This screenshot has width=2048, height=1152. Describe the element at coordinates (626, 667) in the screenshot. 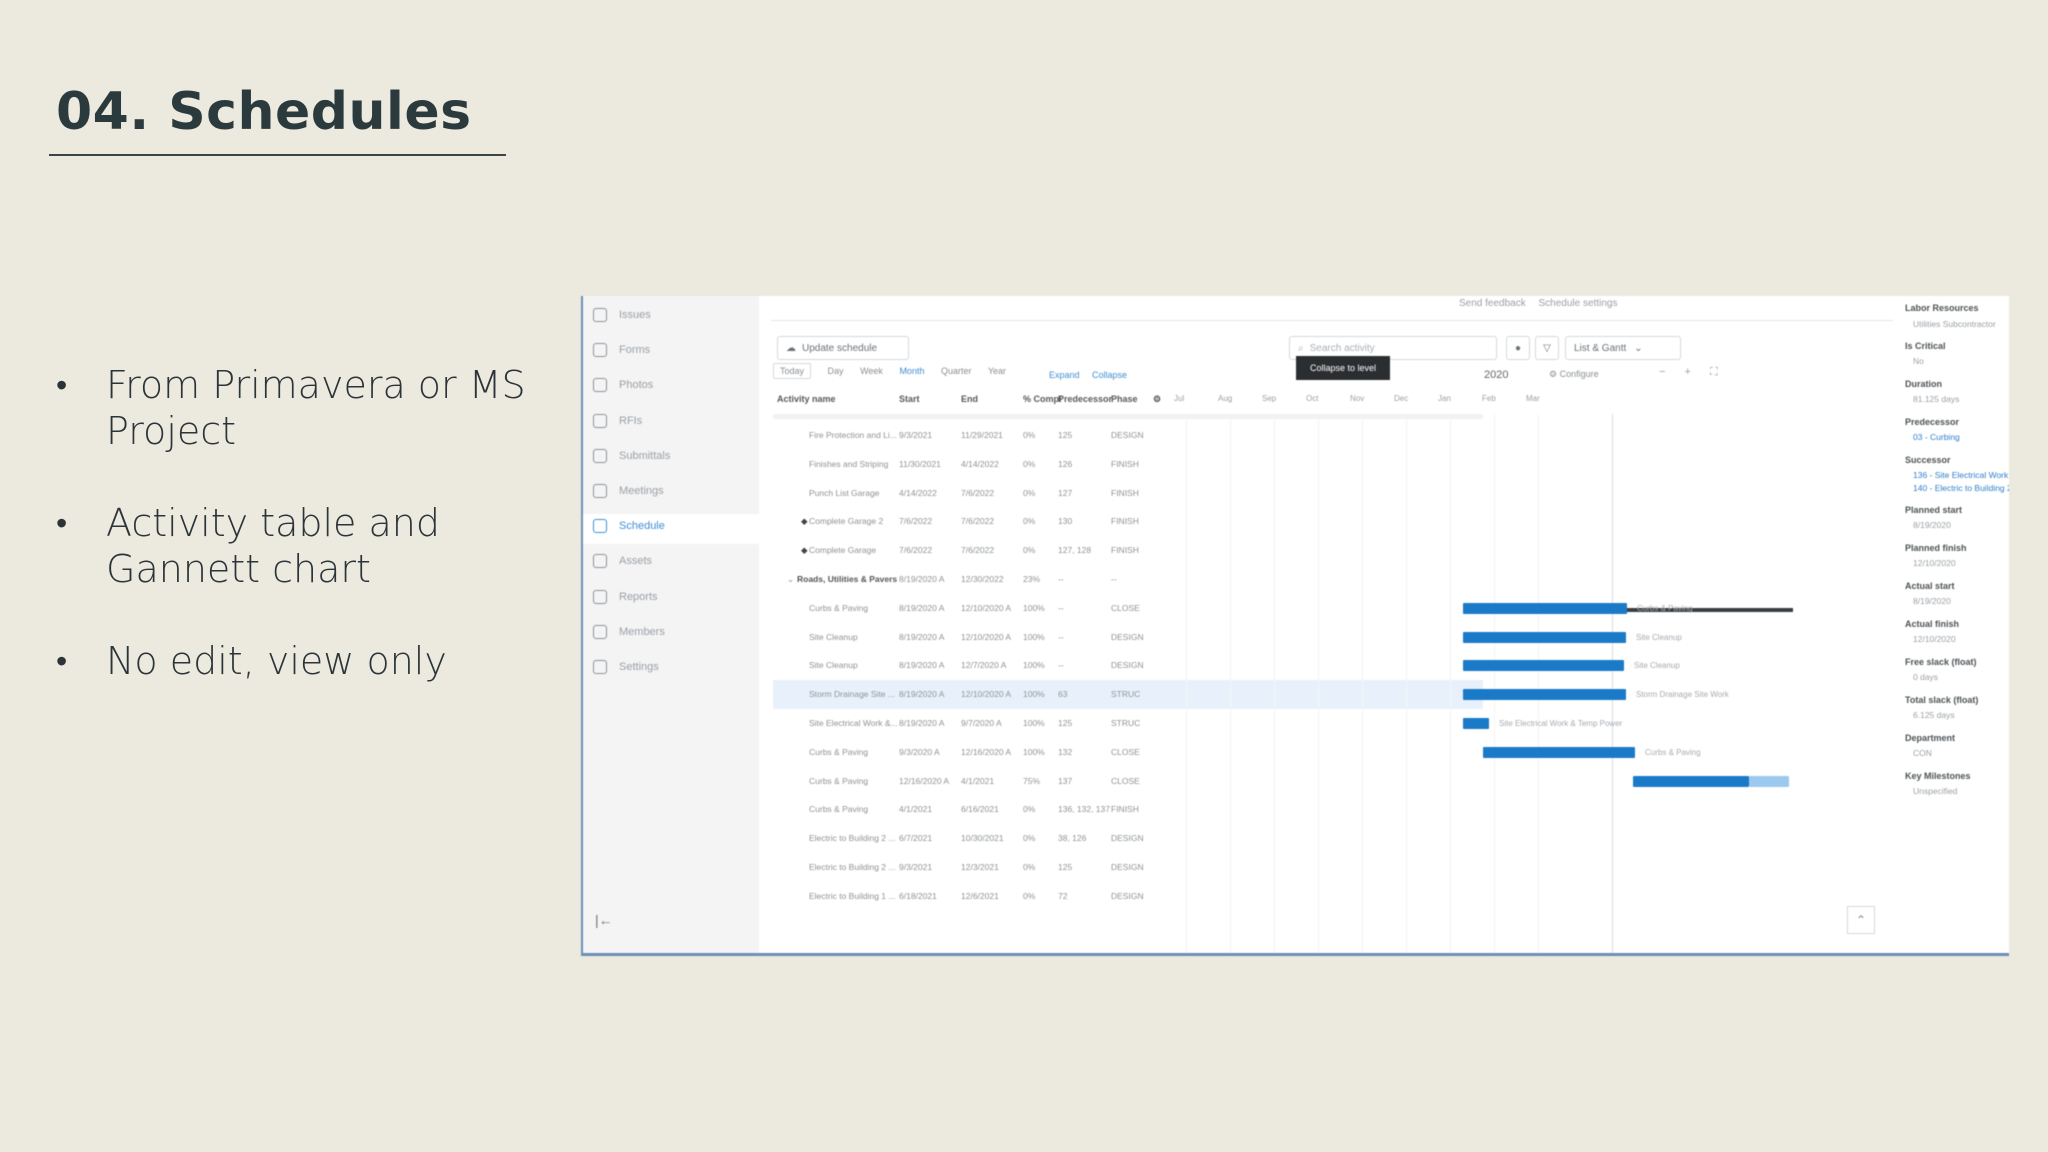

I see `sidebar-item-settings: Settings` at that location.